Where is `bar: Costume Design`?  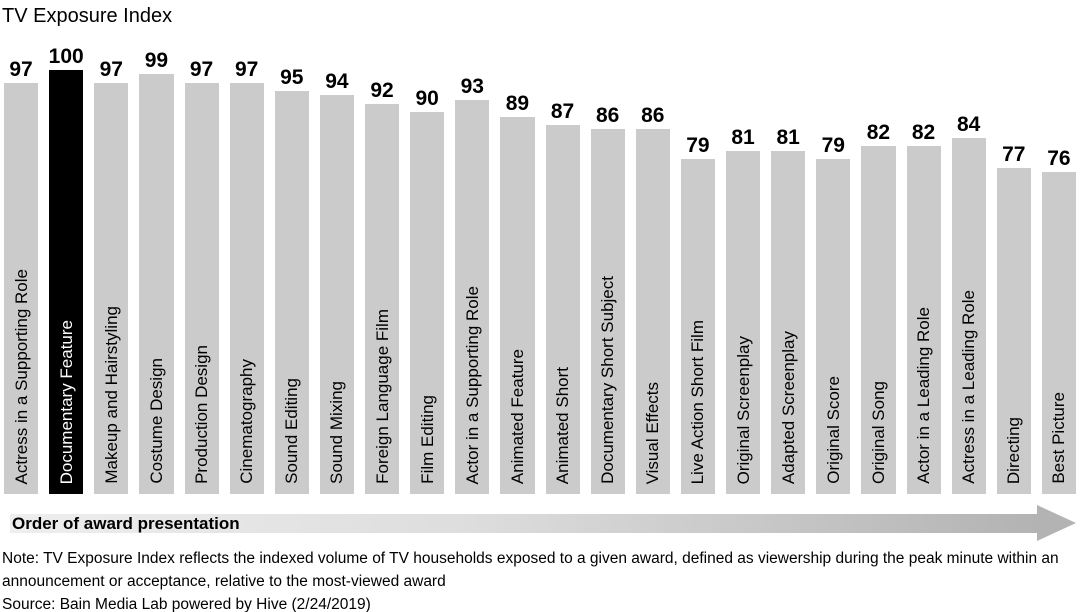
bar: Costume Design is located at coordinates (156, 284).